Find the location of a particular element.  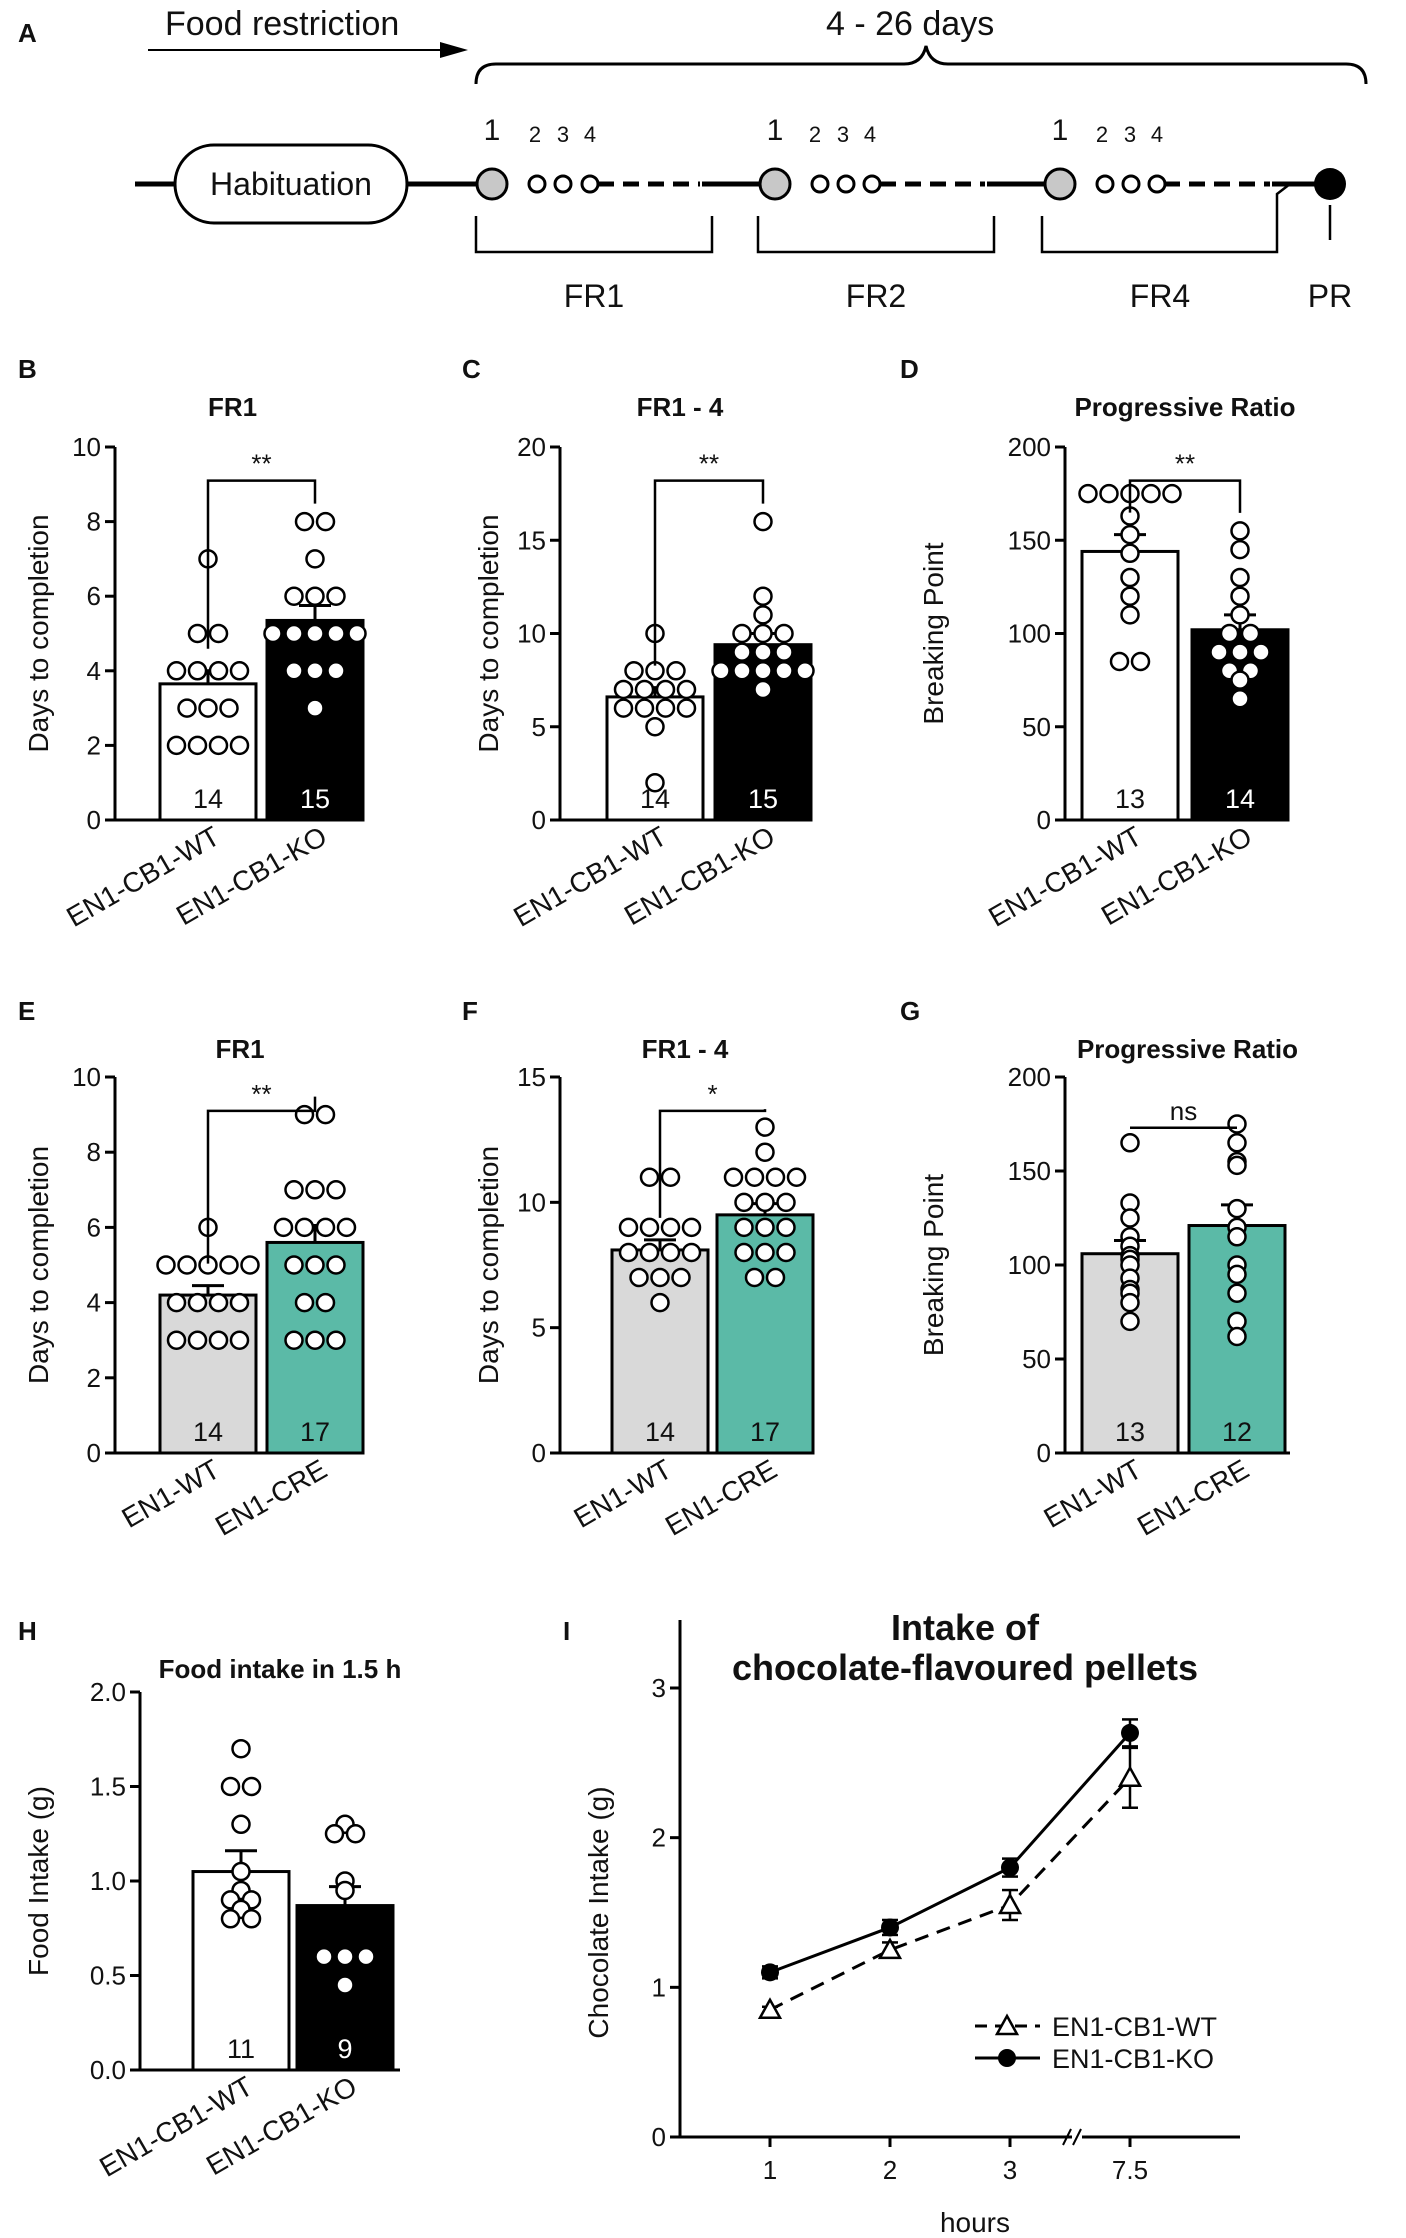

duration-brace is located at coordinates (921, 65).